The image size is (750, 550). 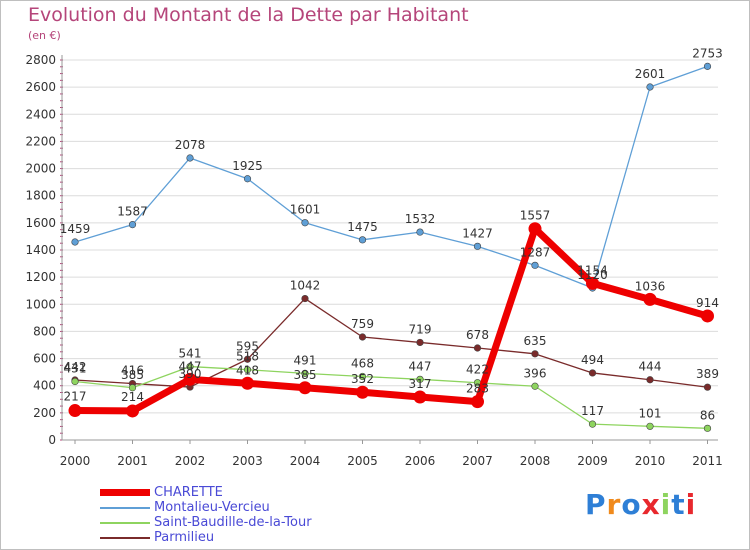 I want to click on data-label: 1120, so click(x=592, y=275).